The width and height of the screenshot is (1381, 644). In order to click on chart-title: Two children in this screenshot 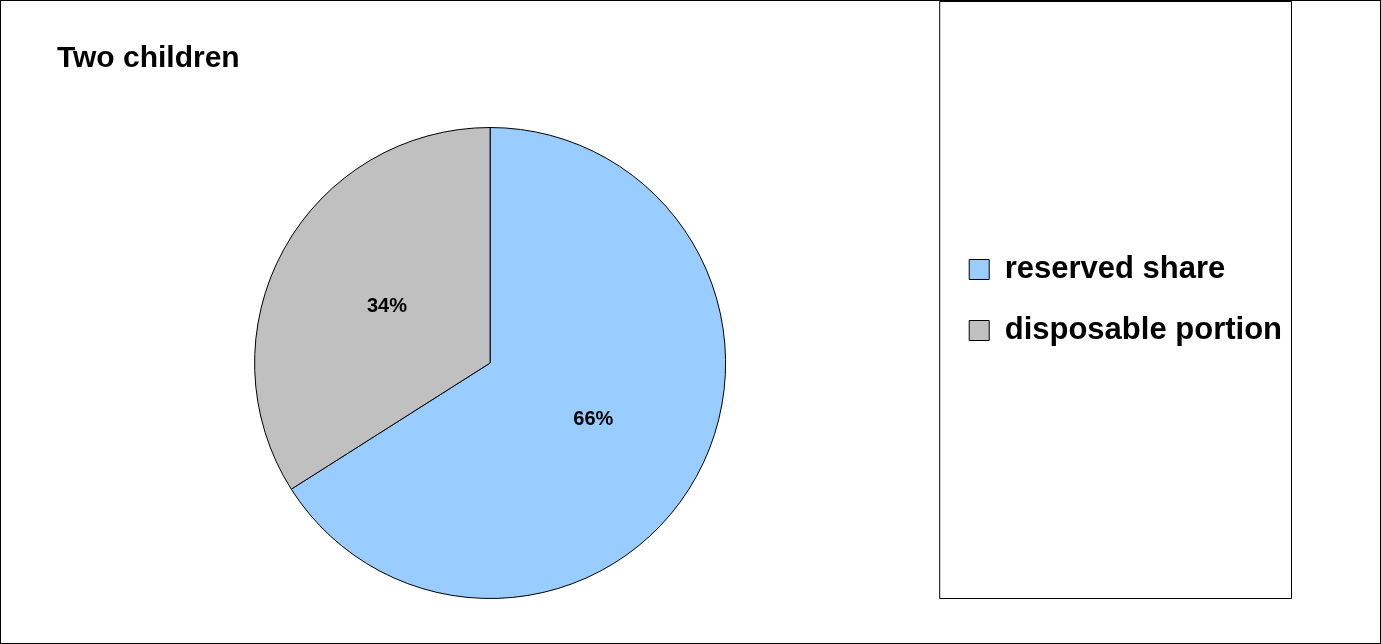, I will do `click(148, 57)`.